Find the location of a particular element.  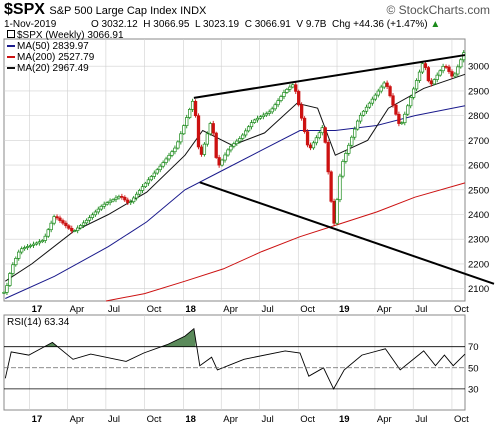

price-tick-label: 2700 is located at coordinates (478, 141).